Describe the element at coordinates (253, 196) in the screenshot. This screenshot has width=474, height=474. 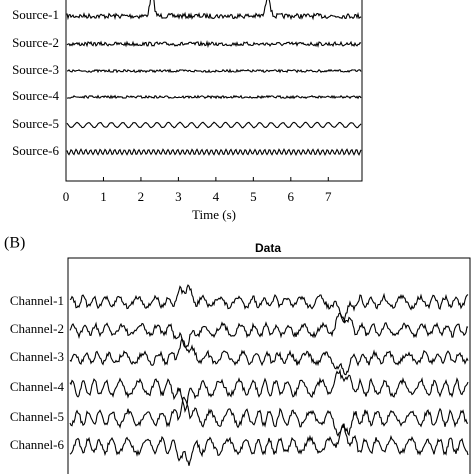
I see `x-tick-label: 5` at that location.